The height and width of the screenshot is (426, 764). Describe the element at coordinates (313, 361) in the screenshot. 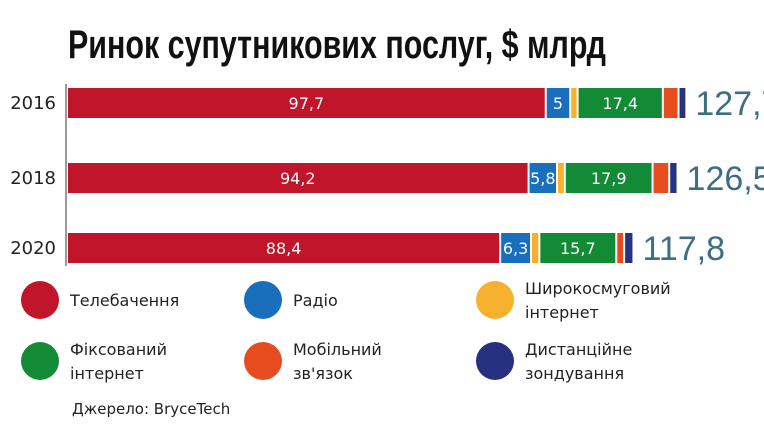

I see `legend-item: Мобільний зв'язок` at that location.